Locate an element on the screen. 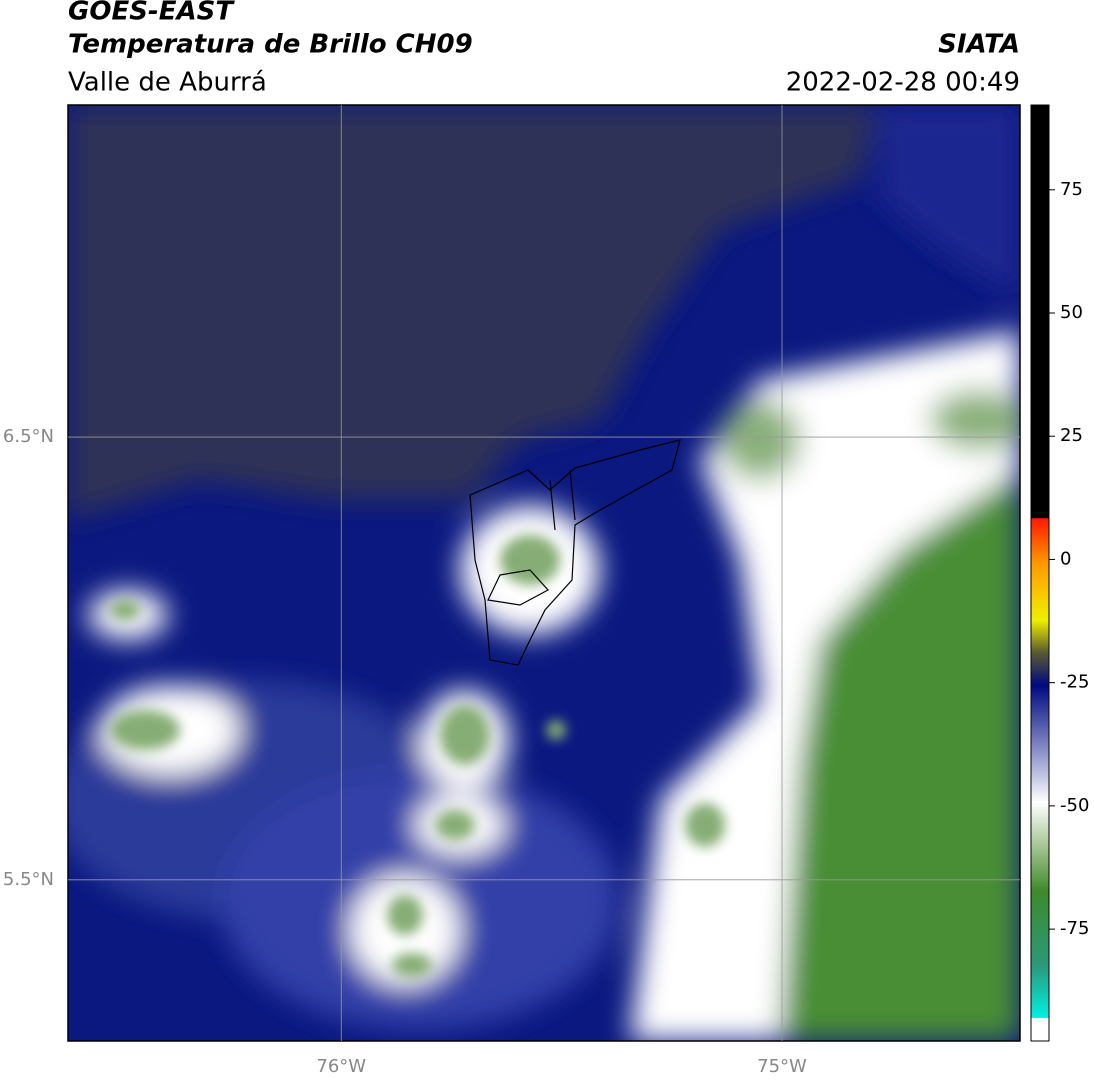 The image size is (1094, 1082). subtitle: Temperatura de Brillo CH09 is located at coordinates (270, 45).